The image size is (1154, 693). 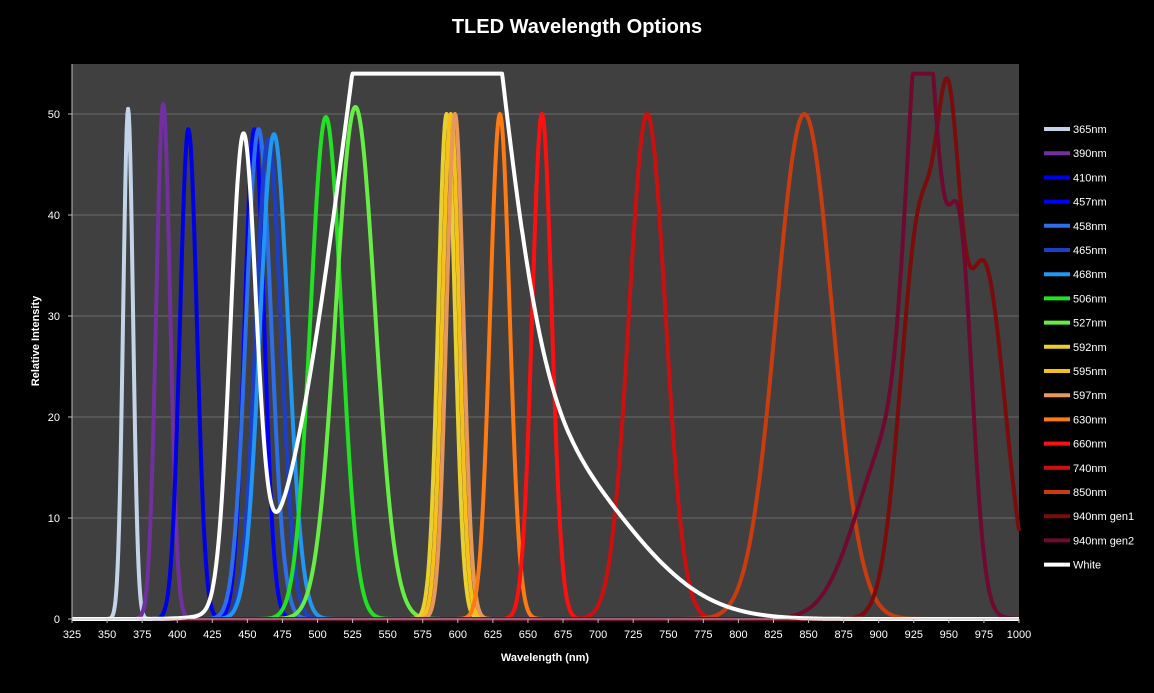 I want to click on legend-label: 850nm, so click(x=1090, y=493).